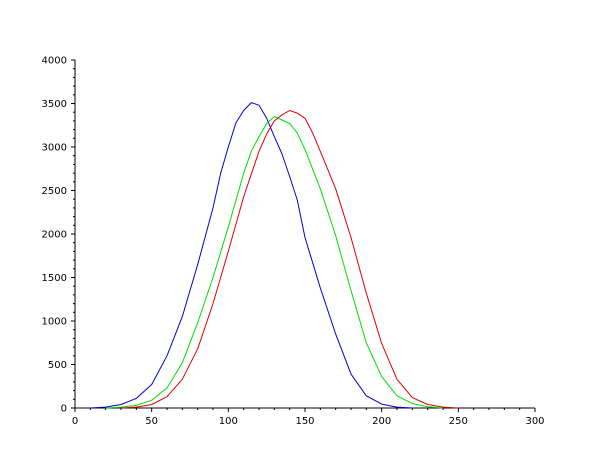  I want to click on y-tick-label: 2500, so click(54, 191).